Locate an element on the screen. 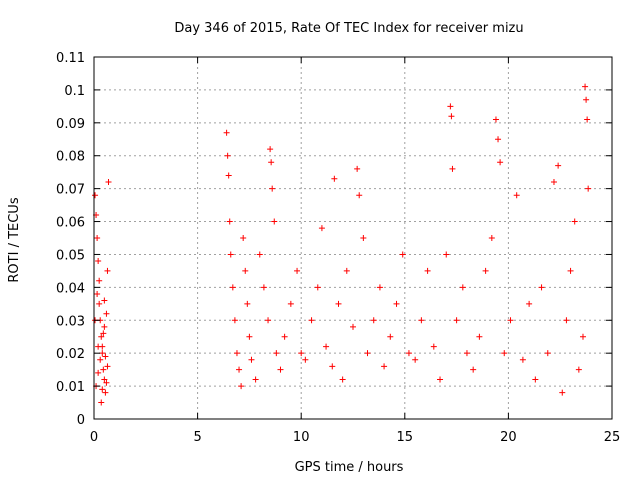 Image resolution: width=640 pixels, height=480 pixels. y-tick-label: 0.01 is located at coordinates (70, 387).